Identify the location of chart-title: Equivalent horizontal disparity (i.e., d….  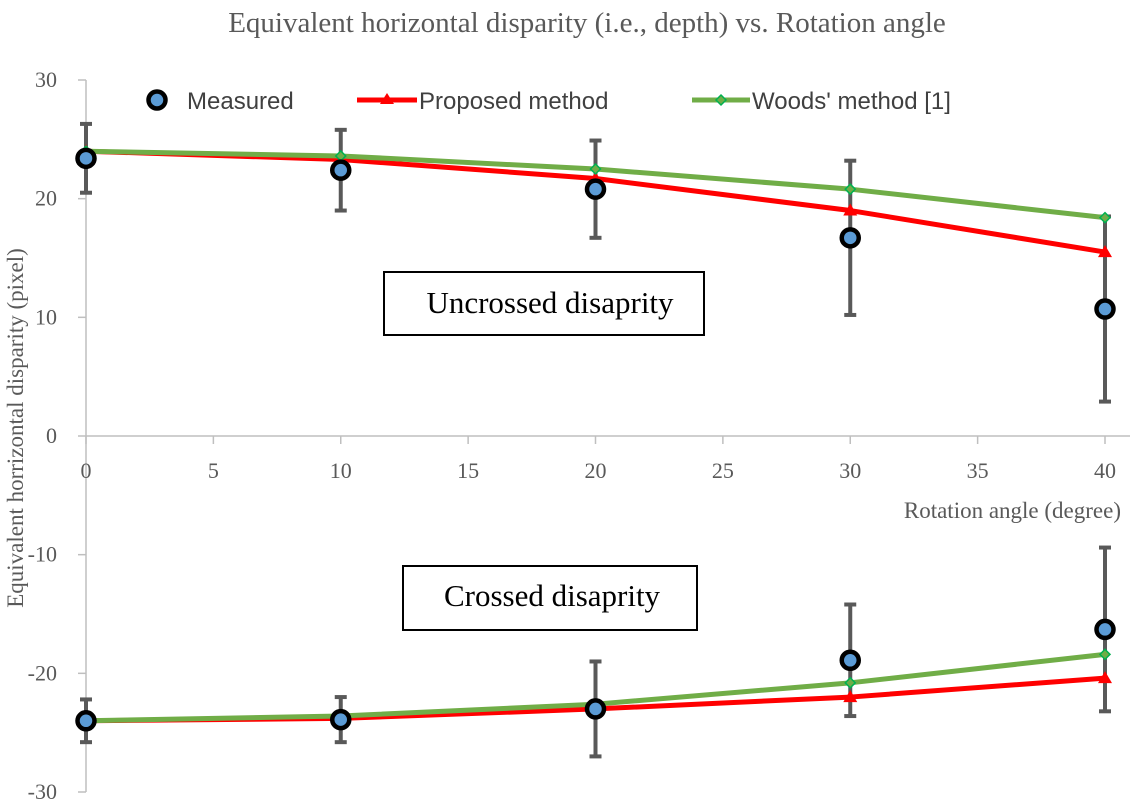
(587, 23).